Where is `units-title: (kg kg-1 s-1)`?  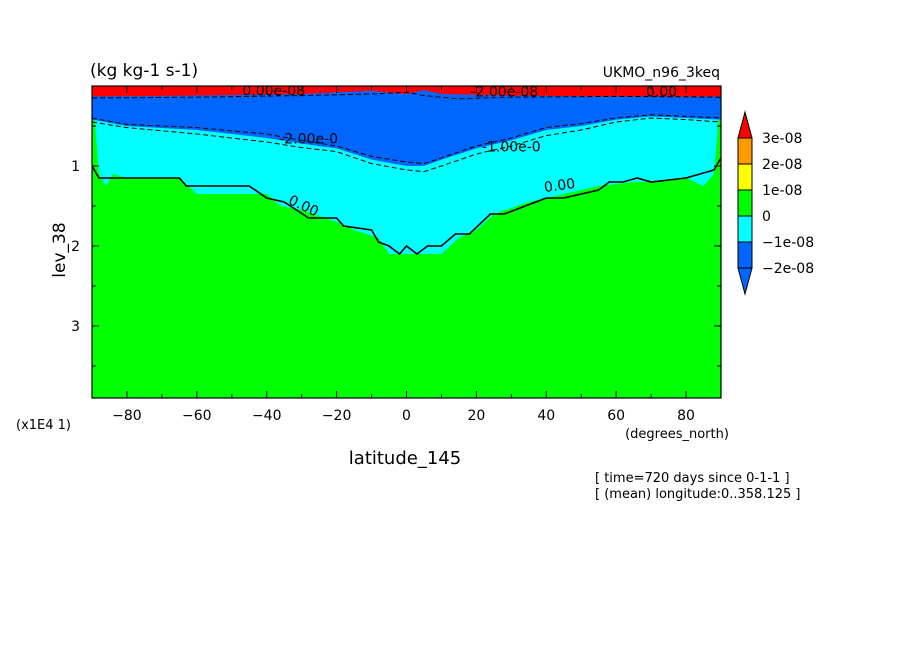 units-title: (kg kg-1 s-1) is located at coordinates (144, 71).